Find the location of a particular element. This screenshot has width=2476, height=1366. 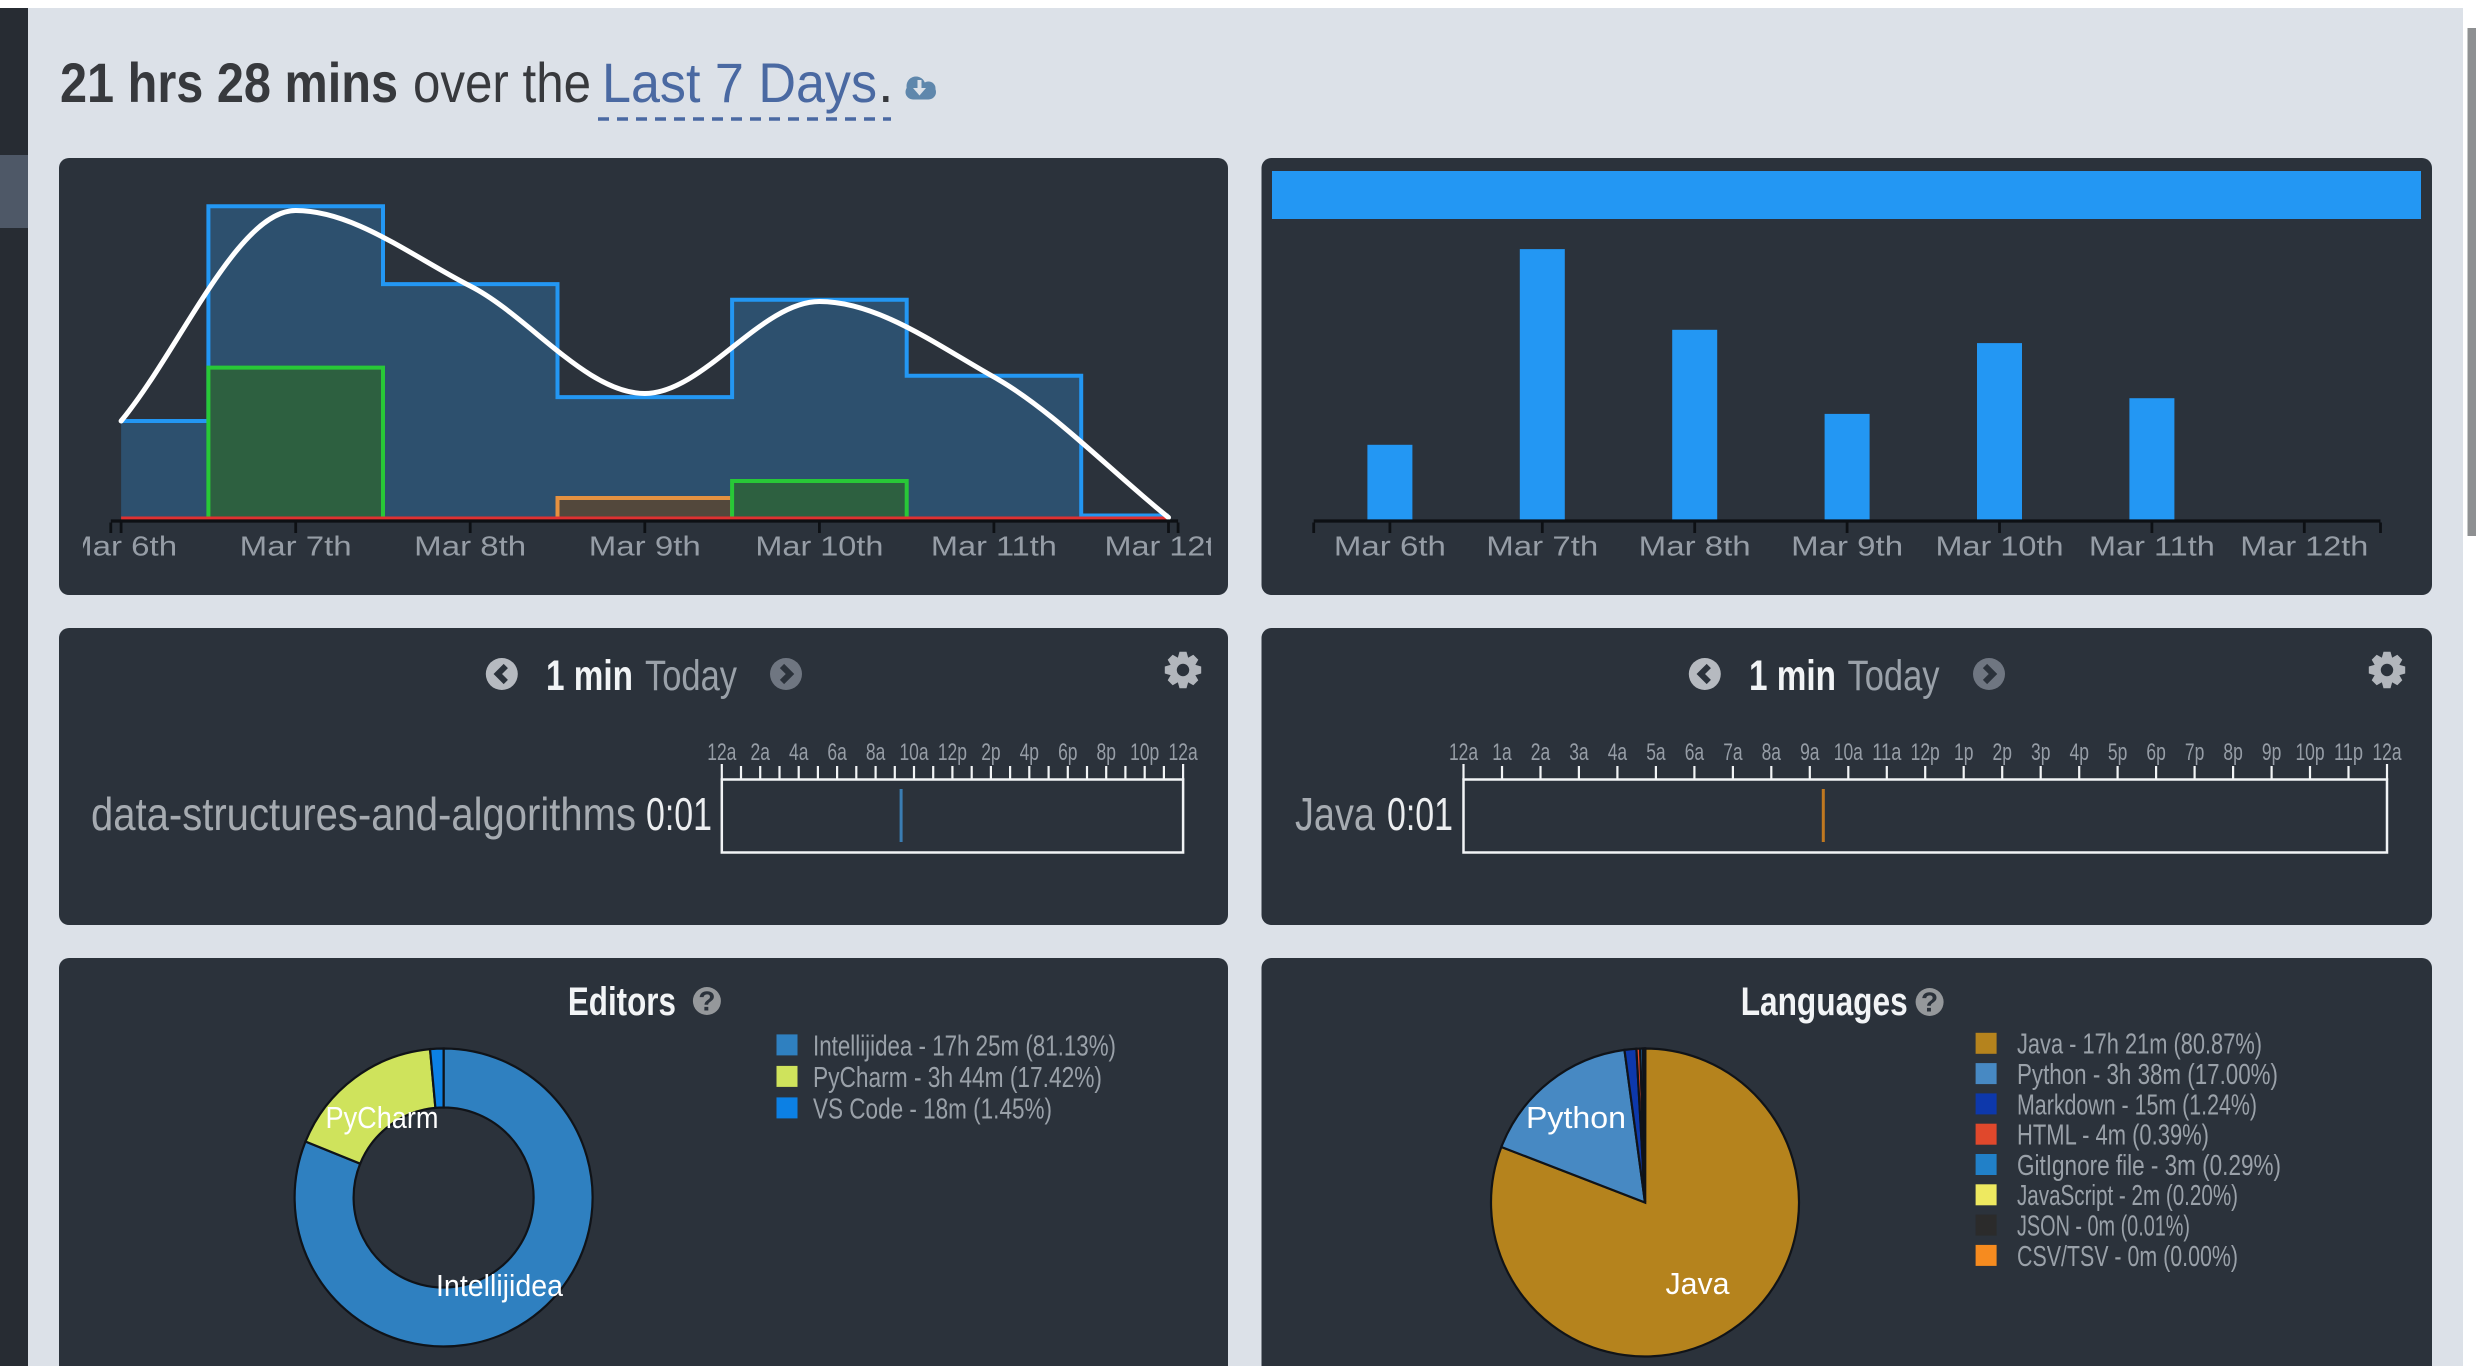

svg-text: Python - 3h 38m (17.00%) is located at coordinates (2147, 1075).